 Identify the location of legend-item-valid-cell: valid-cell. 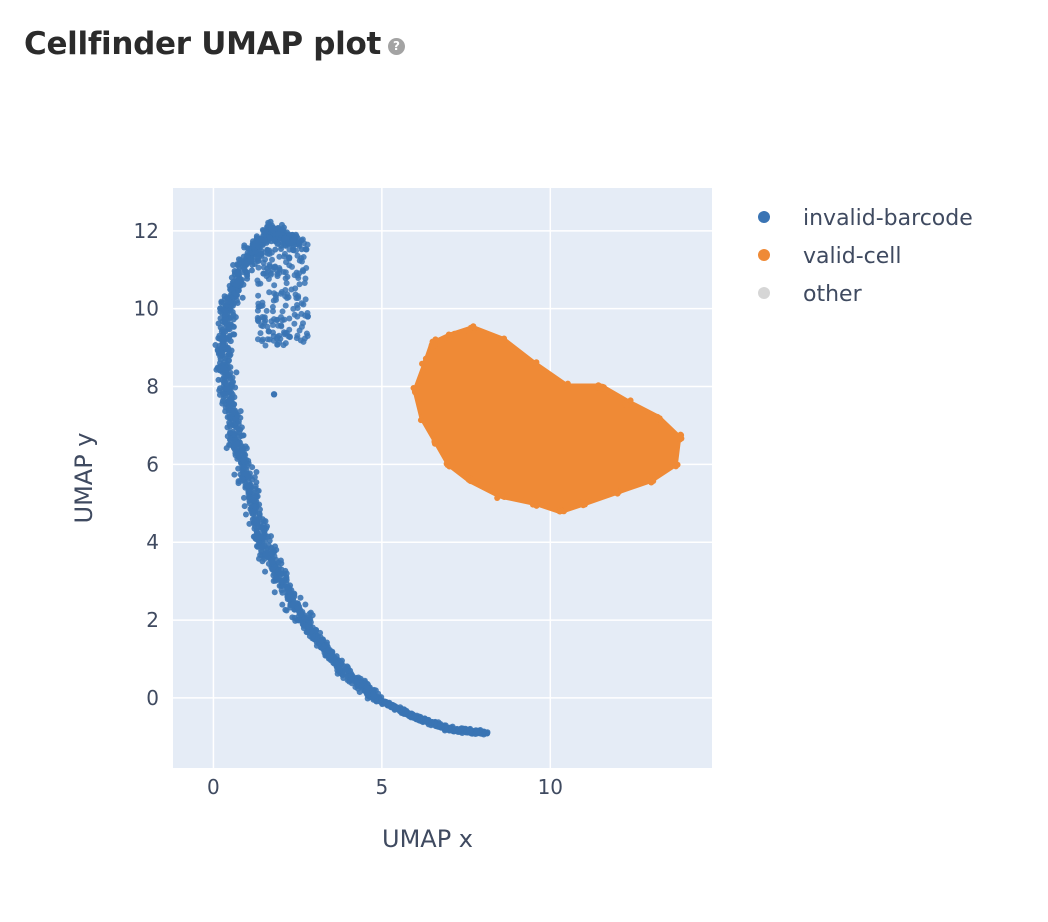
(829, 256).